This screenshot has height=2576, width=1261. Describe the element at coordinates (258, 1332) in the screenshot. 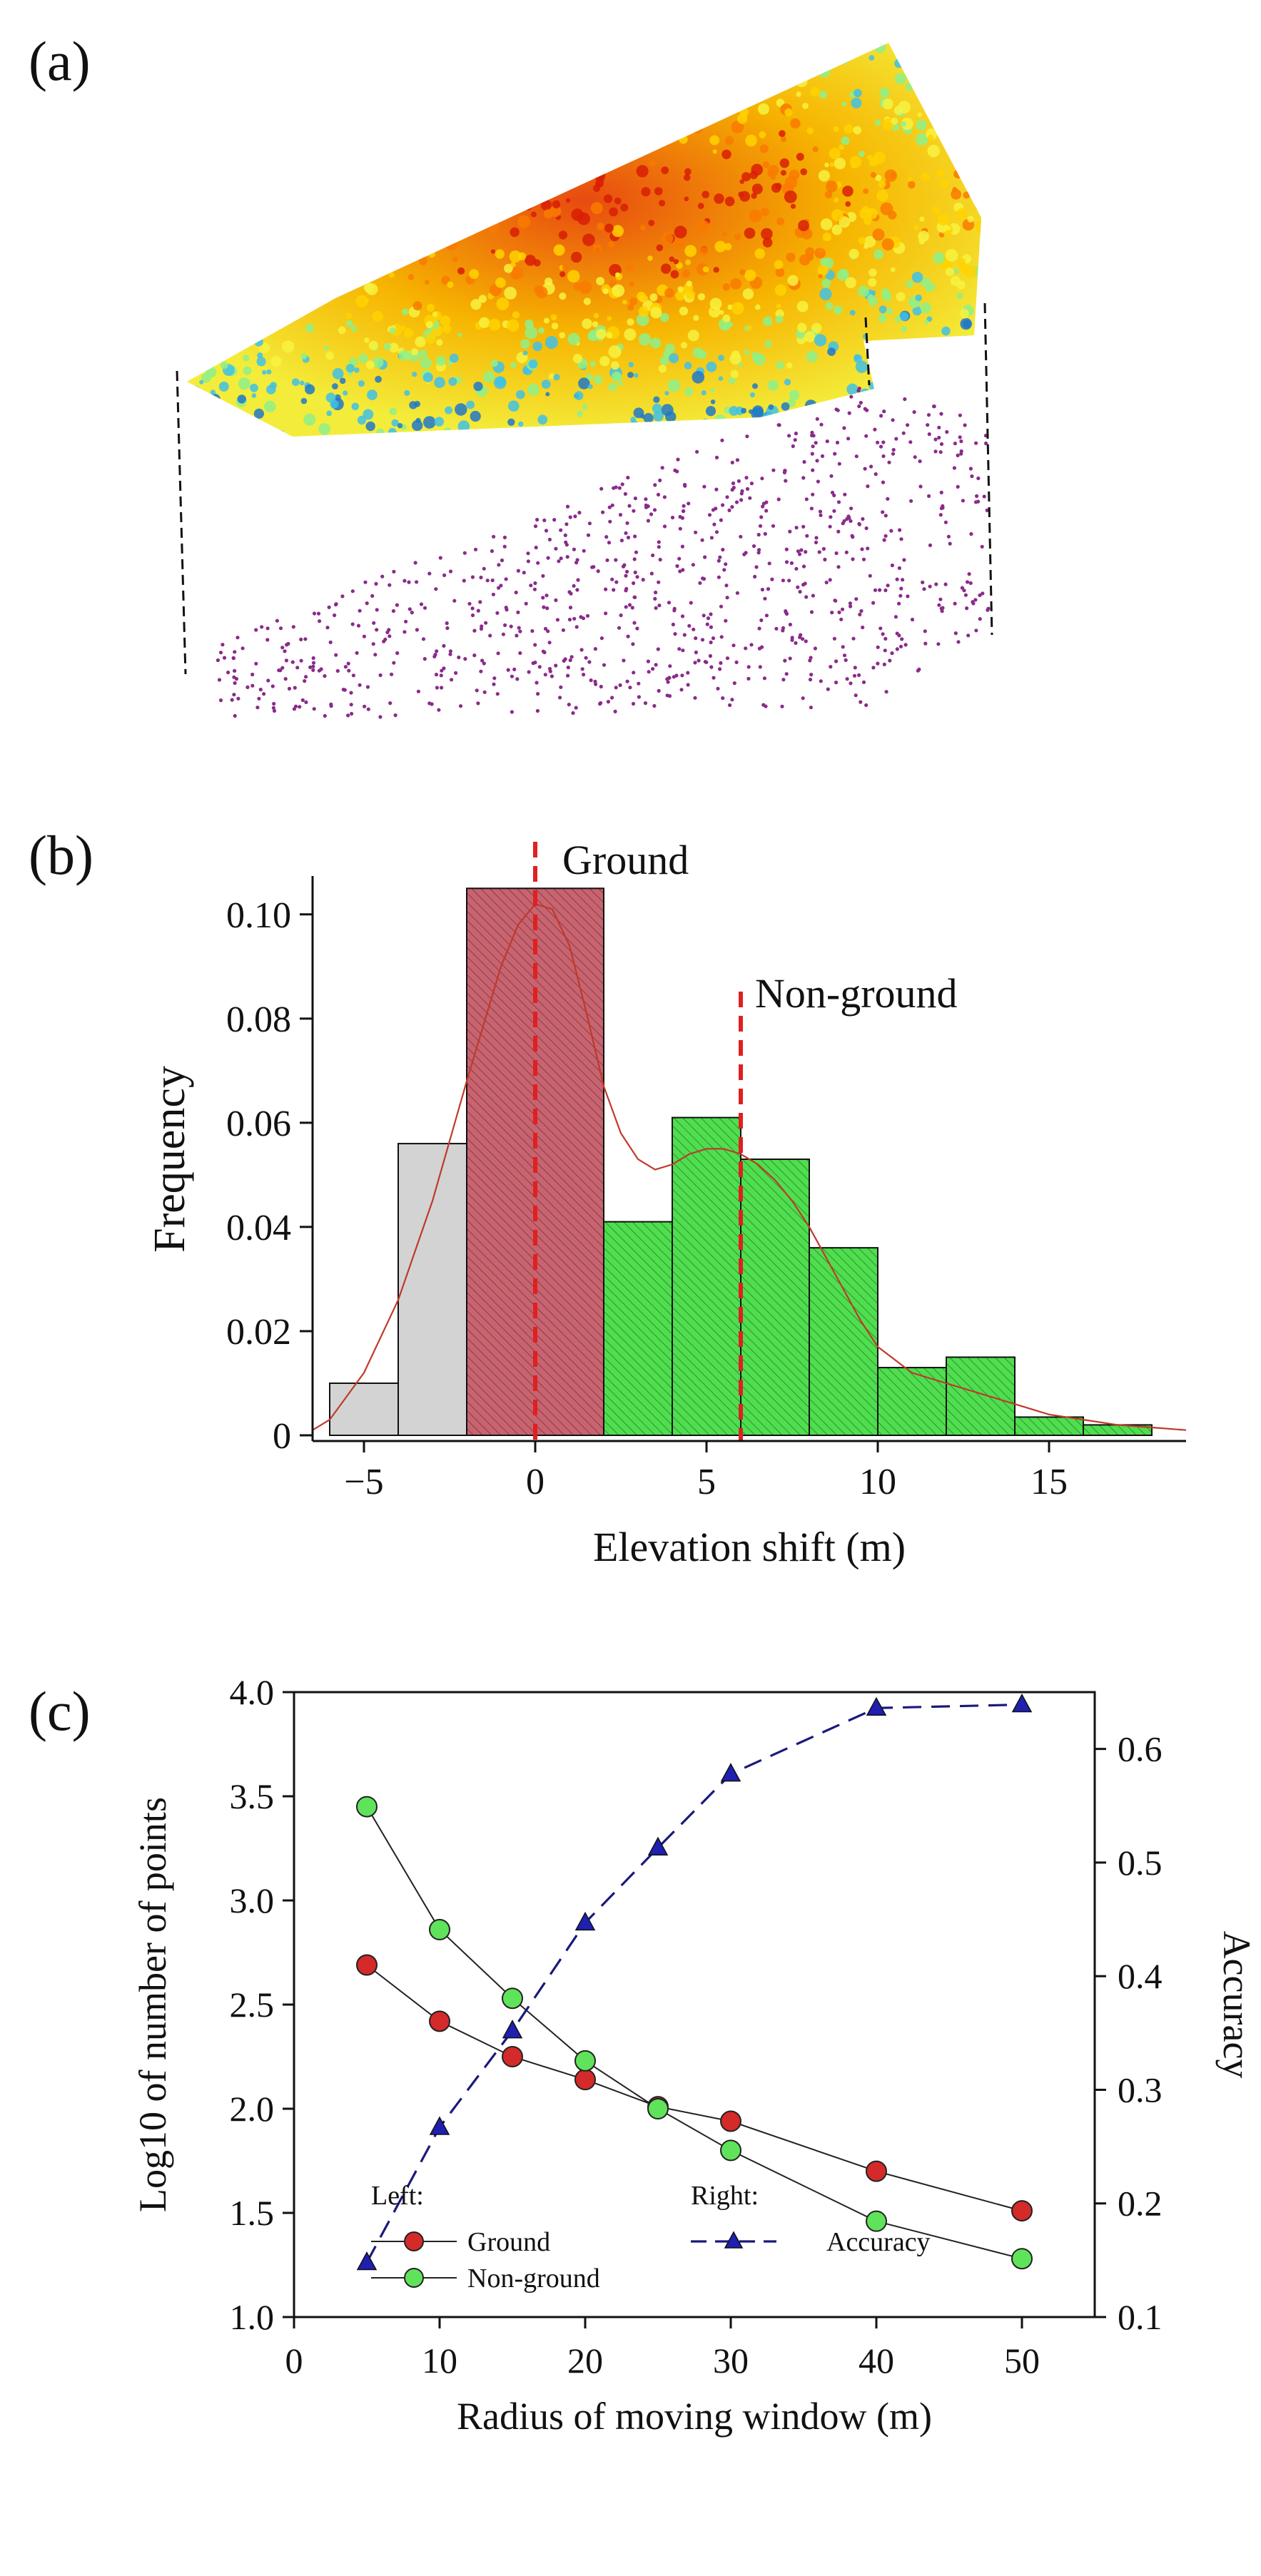

I see `y-tick-label: 0.02` at that location.